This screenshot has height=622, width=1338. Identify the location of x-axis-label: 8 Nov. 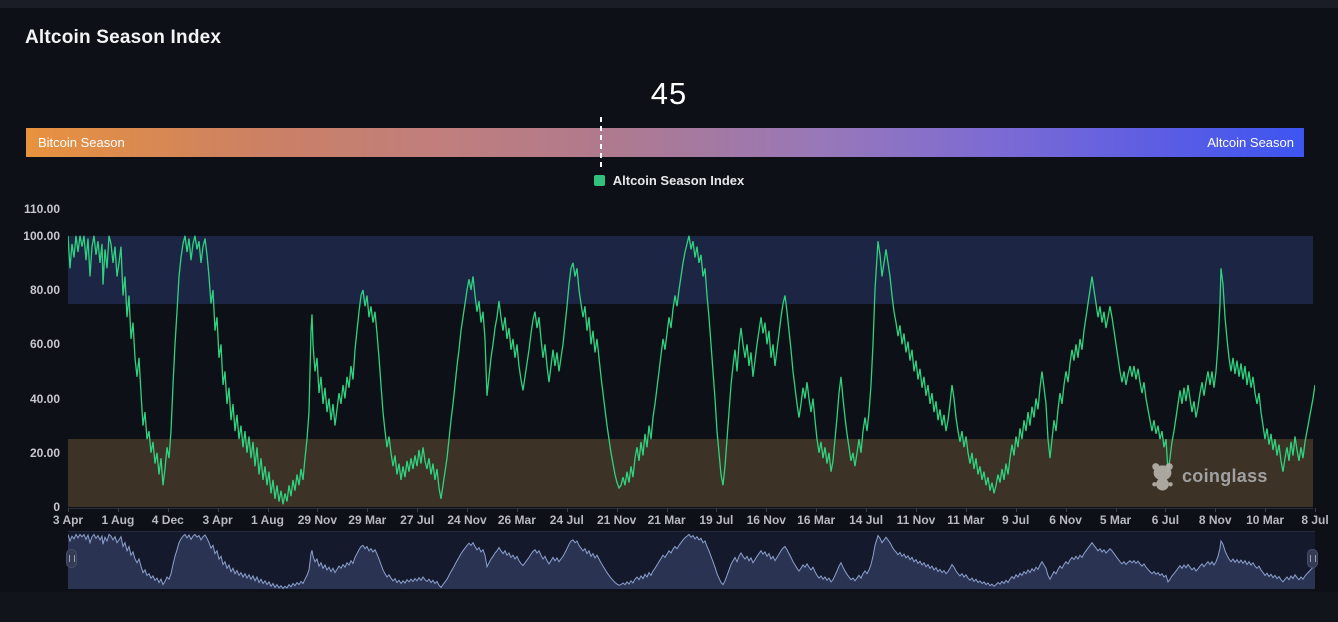
(1215, 520).